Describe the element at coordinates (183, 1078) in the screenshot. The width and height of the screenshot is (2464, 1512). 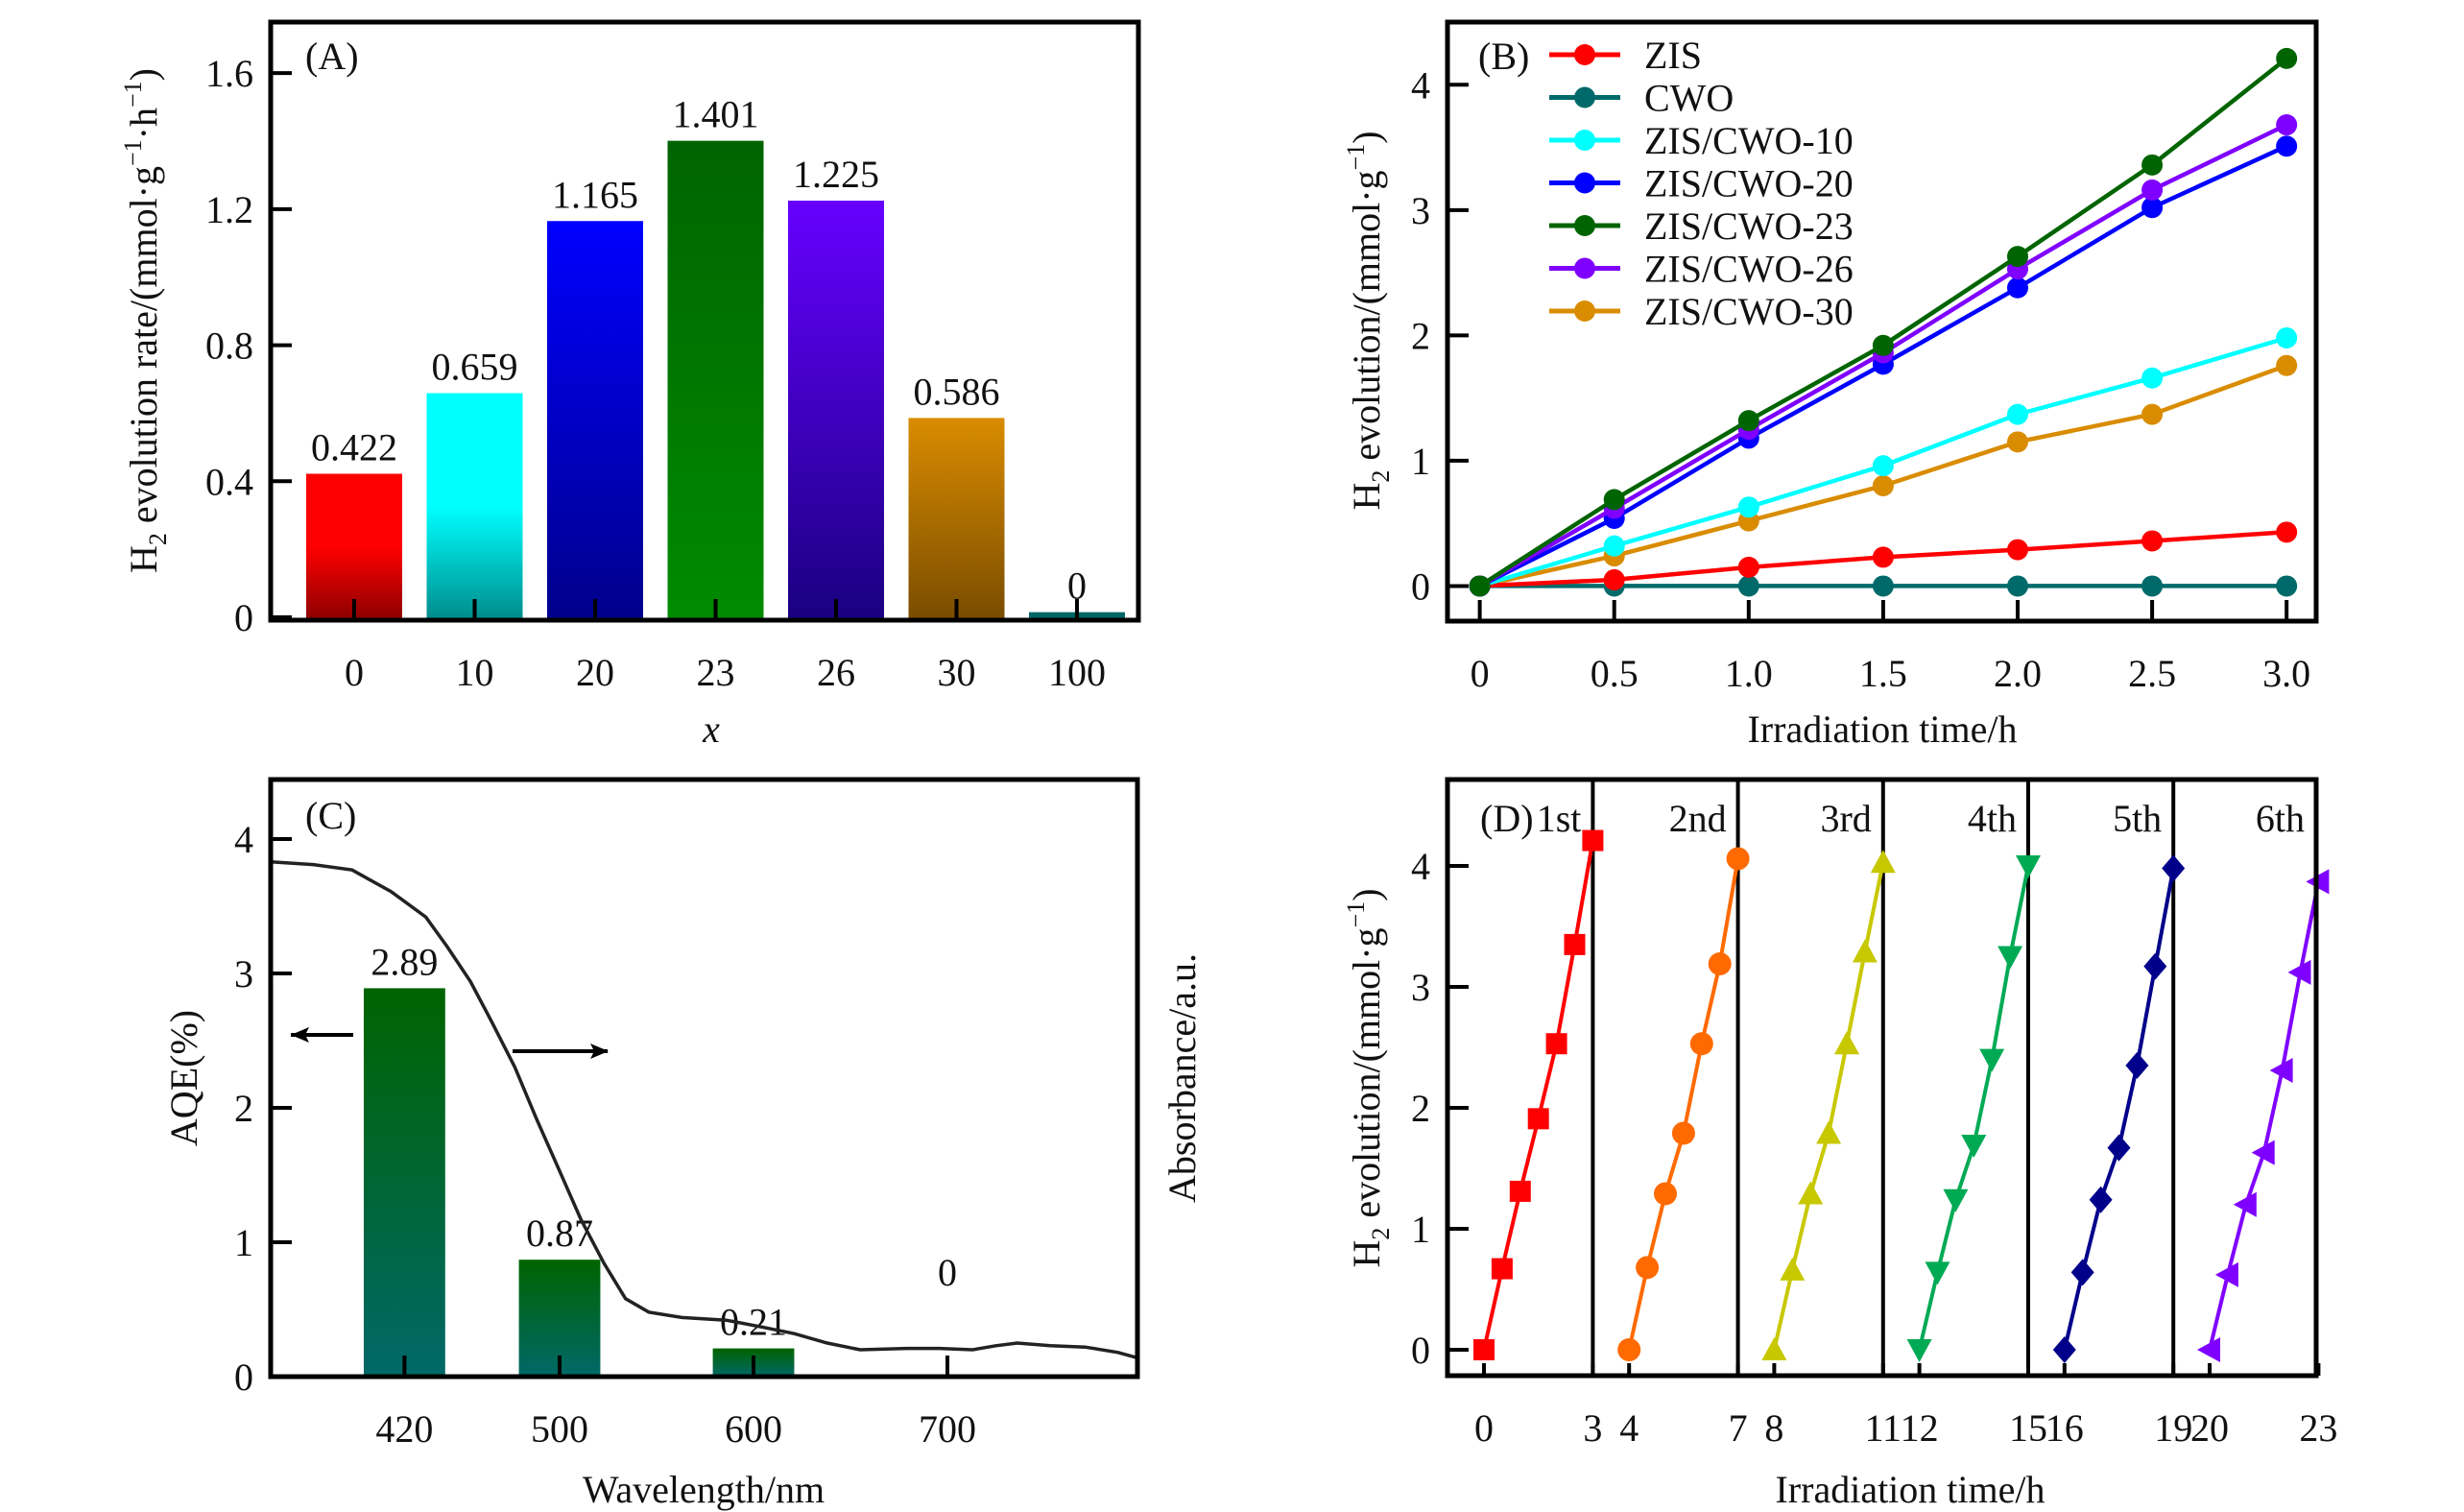
I see `panel-c-ylabel: AQE(%)` at that location.